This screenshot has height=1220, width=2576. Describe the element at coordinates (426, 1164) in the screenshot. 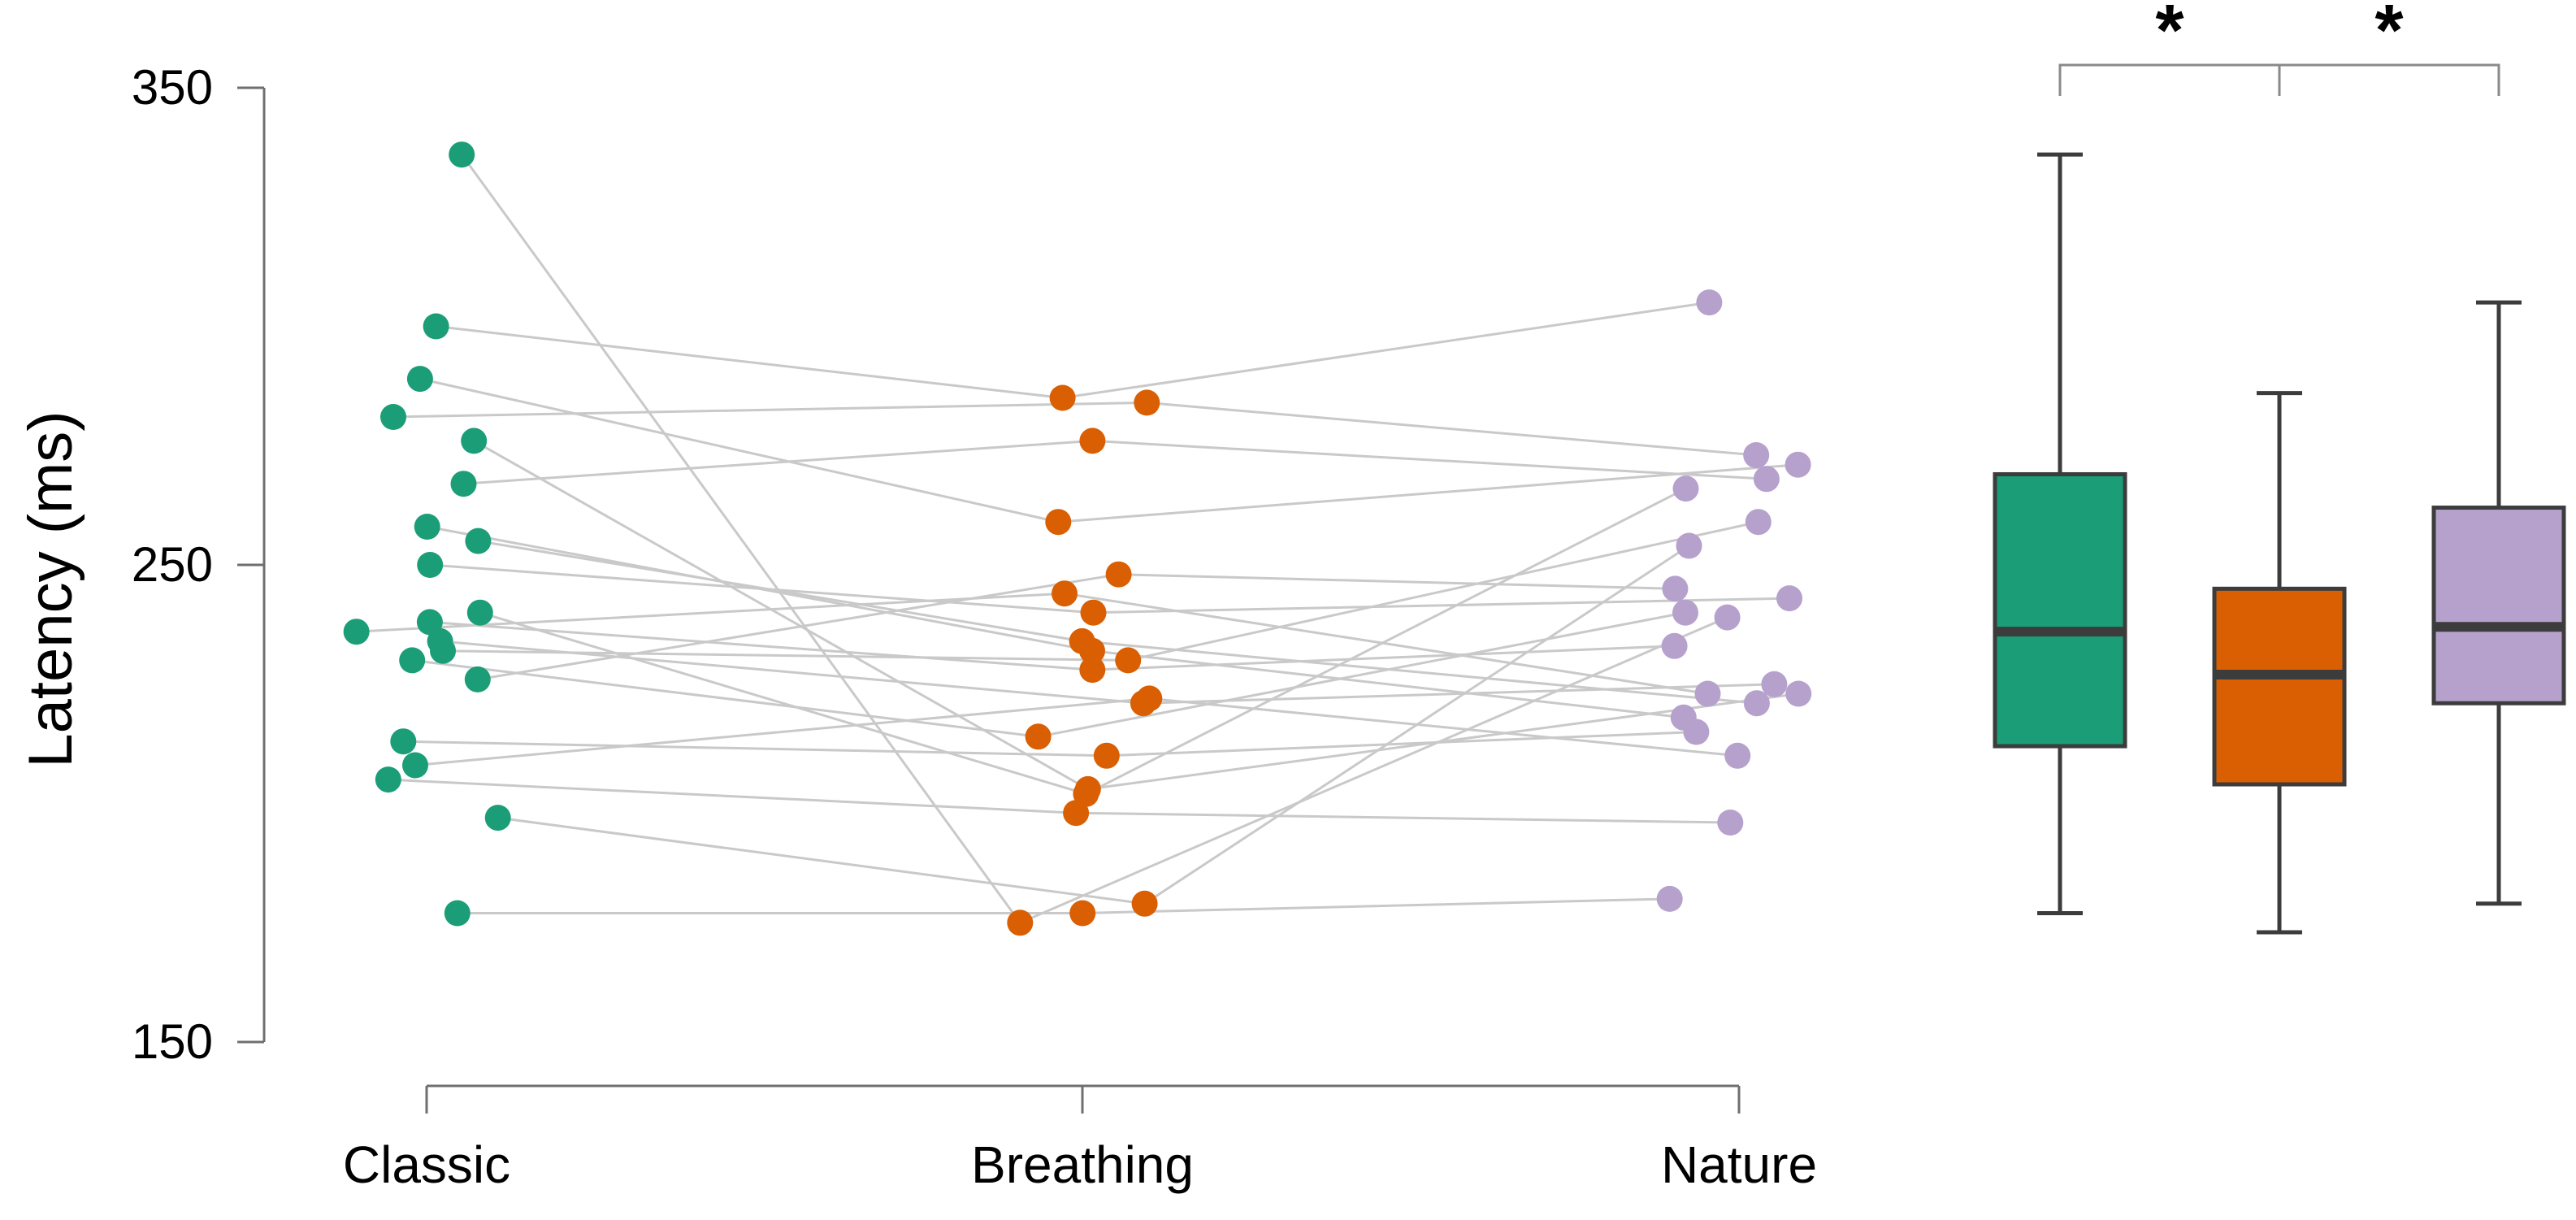

I see `x-tick-label: Classic` at that location.